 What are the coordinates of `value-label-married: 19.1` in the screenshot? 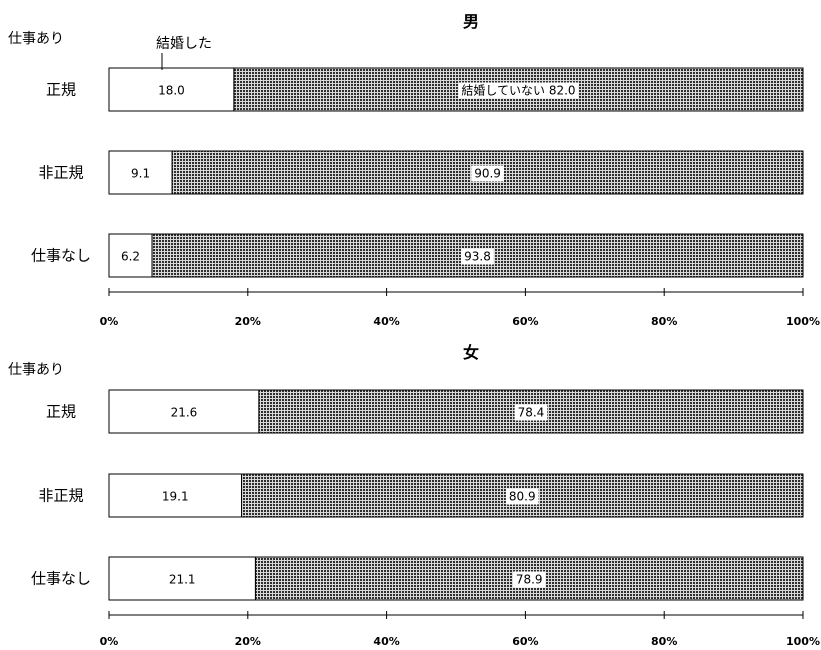 It's located at (175, 497).